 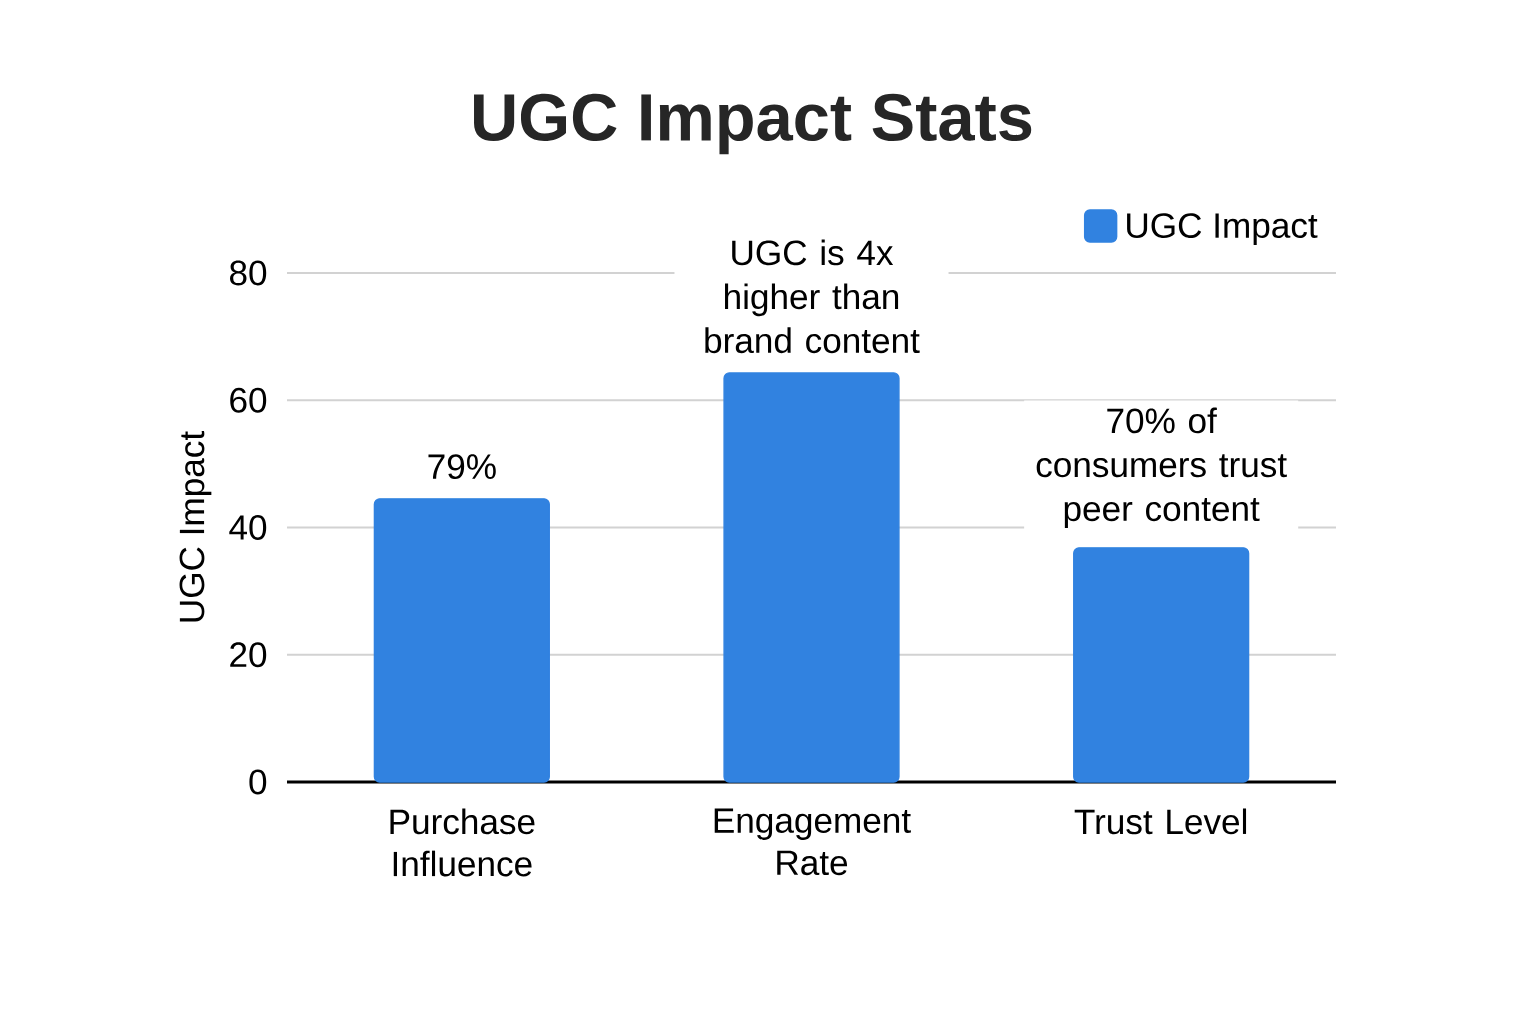 I want to click on x-tick-label: Engagement Rate, so click(x=812, y=842).